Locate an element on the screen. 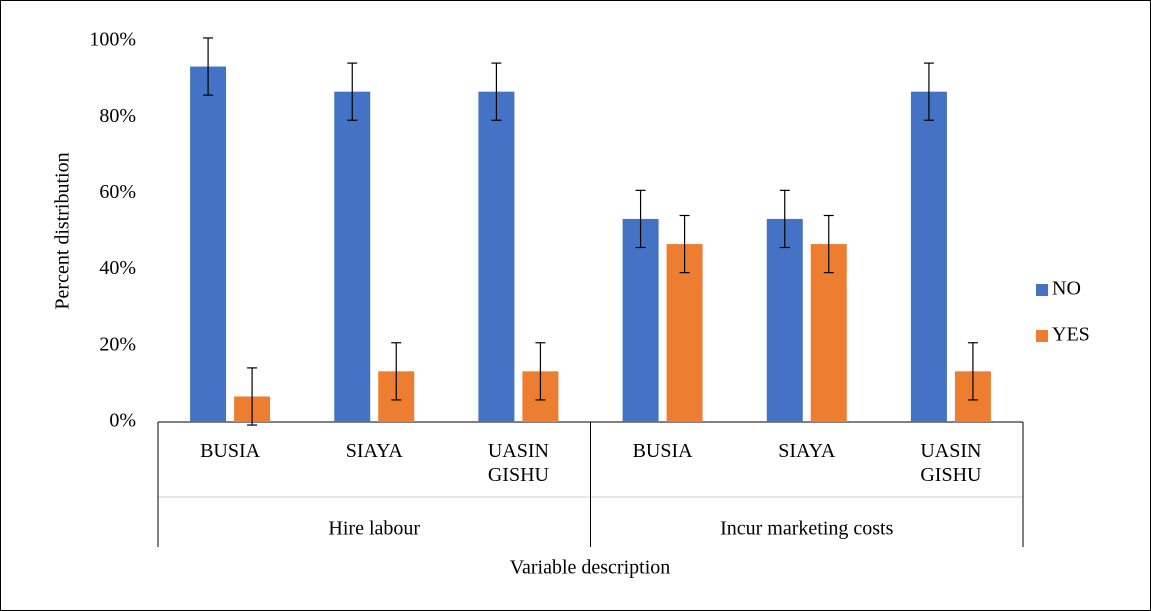 The height and width of the screenshot is (611, 1151). y-axis-title: Percent distribution is located at coordinates (63, 230).